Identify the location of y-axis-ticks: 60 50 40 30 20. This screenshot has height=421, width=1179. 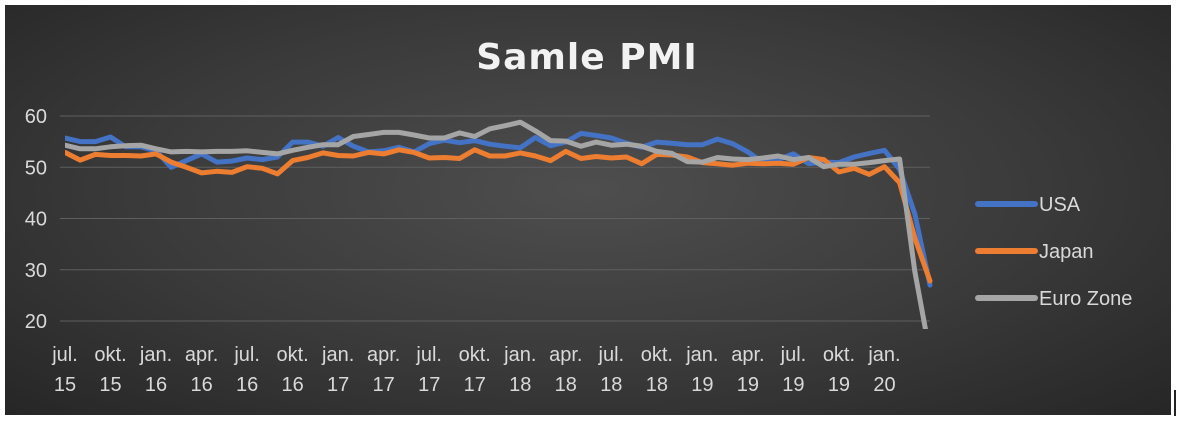
(36, 219).